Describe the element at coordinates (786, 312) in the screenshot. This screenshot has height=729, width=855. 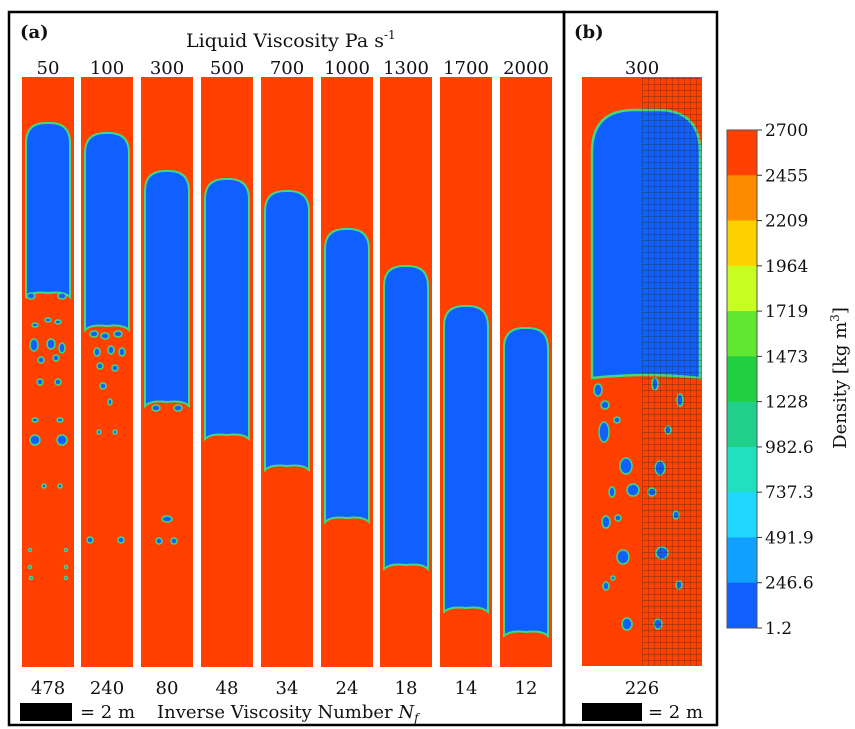
I see `colorbar-tick-label: 1719` at that location.